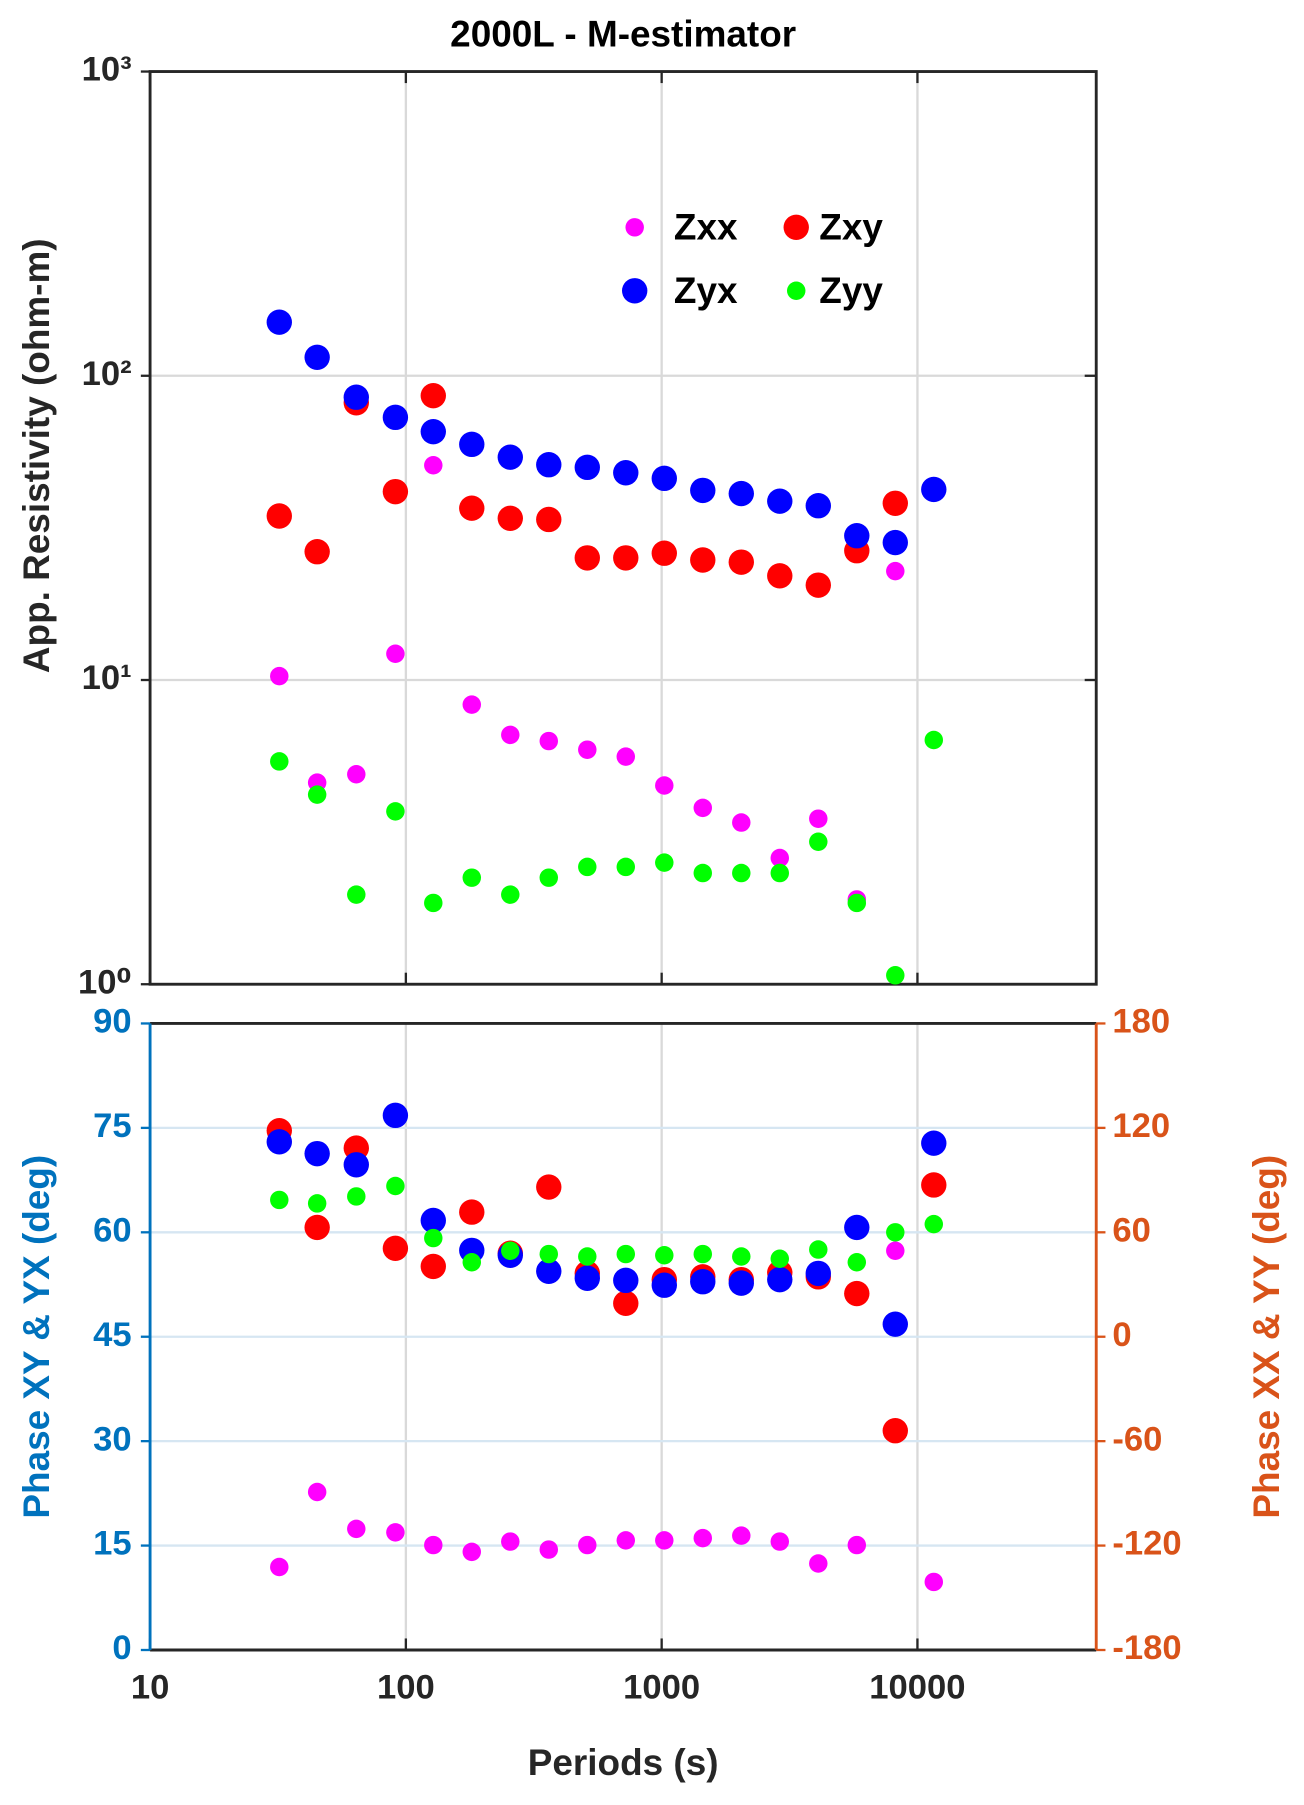  I want to click on x-axis-label: Periods (s), so click(623, 1762).